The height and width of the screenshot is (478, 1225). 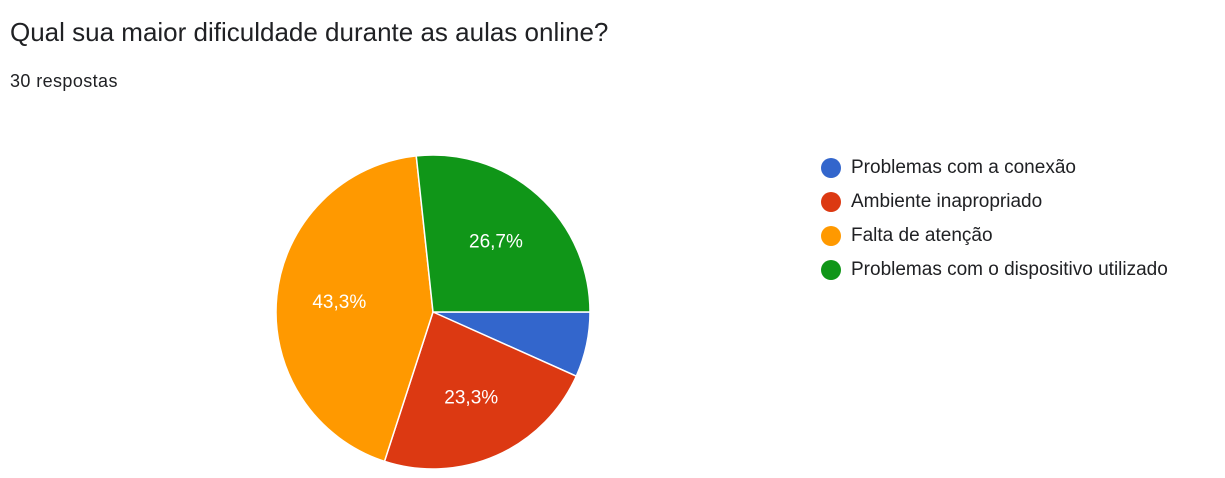 What do you see at coordinates (339, 302) in the screenshot?
I see `slice-label-3: 43,3%` at bounding box center [339, 302].